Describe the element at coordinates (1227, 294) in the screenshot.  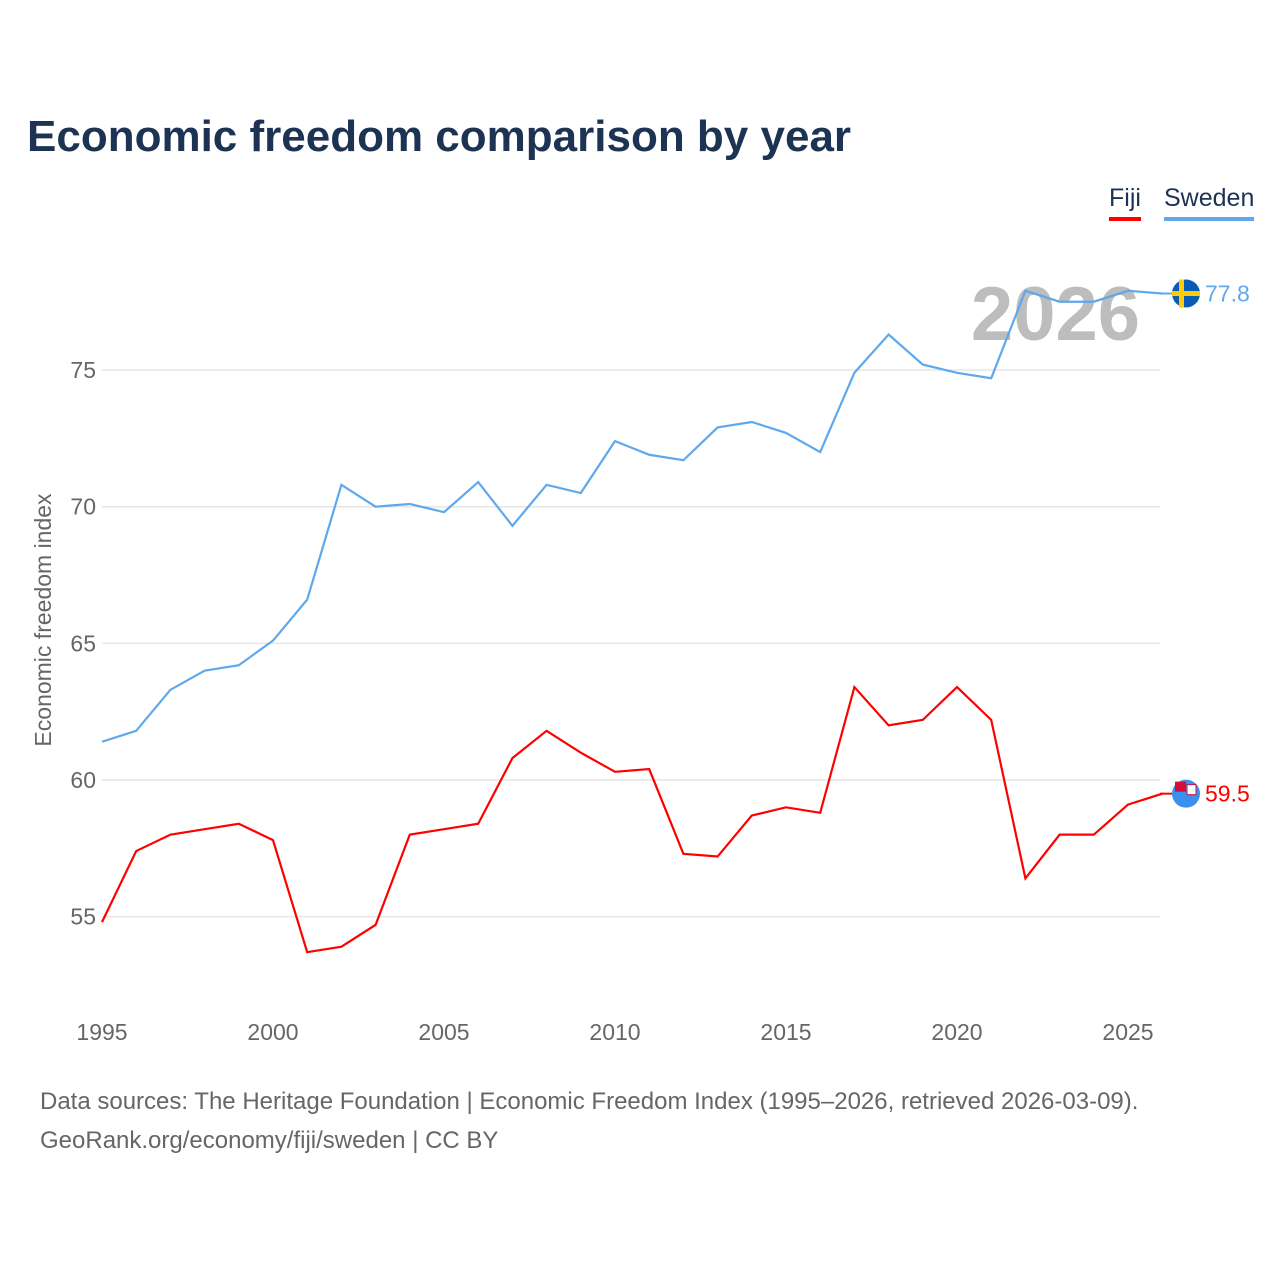
I see `end-value-label: 77.8` at that location.